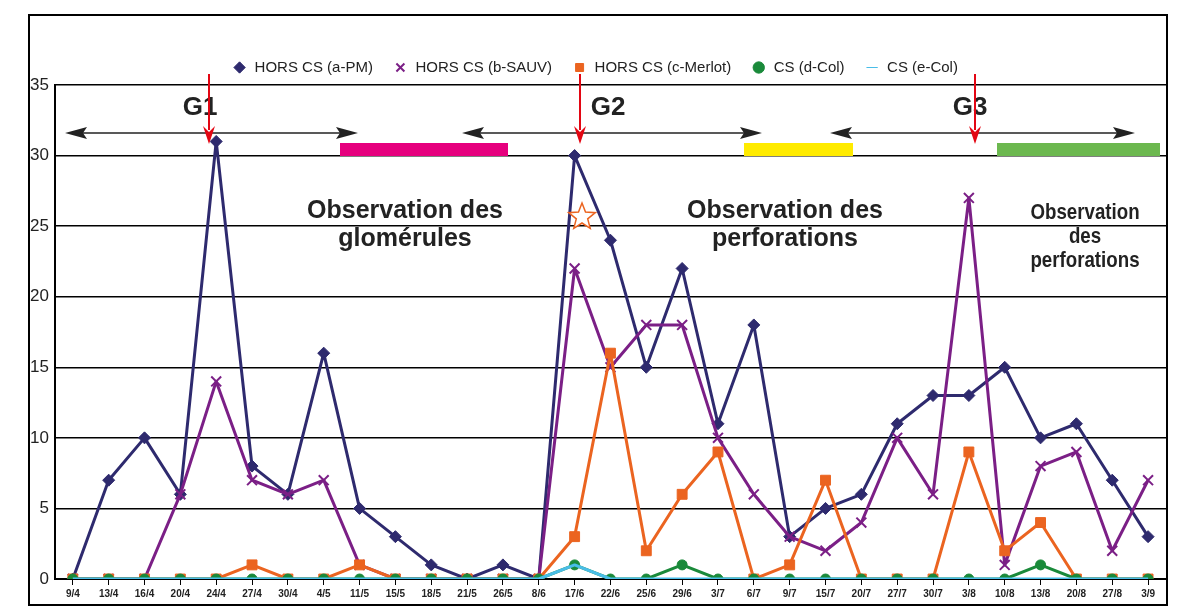 The width and height of the screenshot is (1180, 611). I want to click on y-tick-label: 30, so click(39, 155).